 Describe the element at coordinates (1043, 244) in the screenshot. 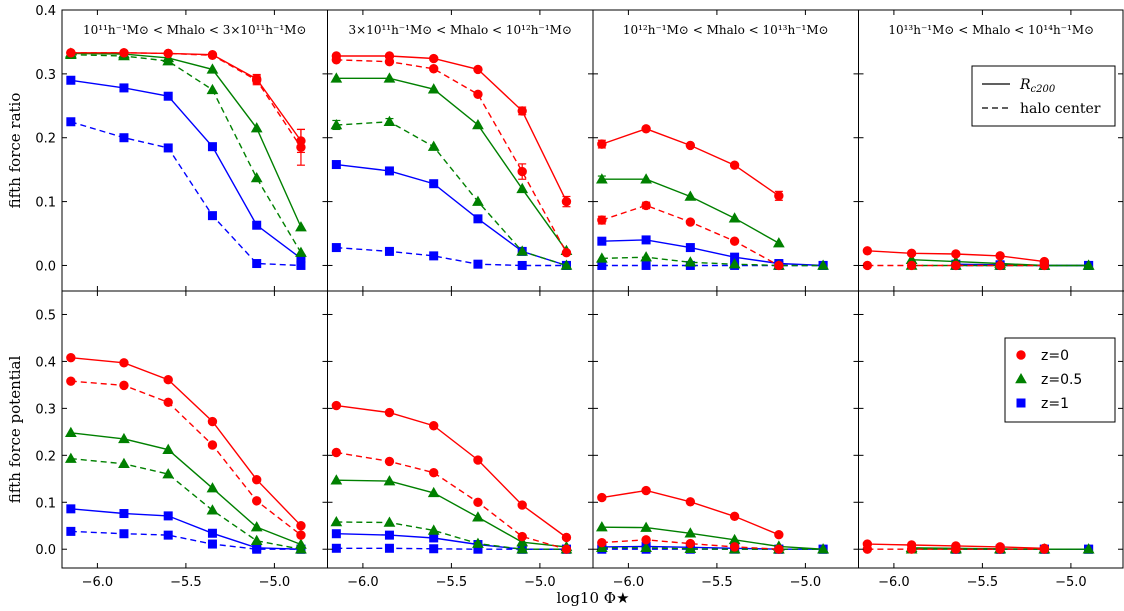

I see `legend-layer: Rc200 halo center z=0 z=0.5 z=1` at that location.